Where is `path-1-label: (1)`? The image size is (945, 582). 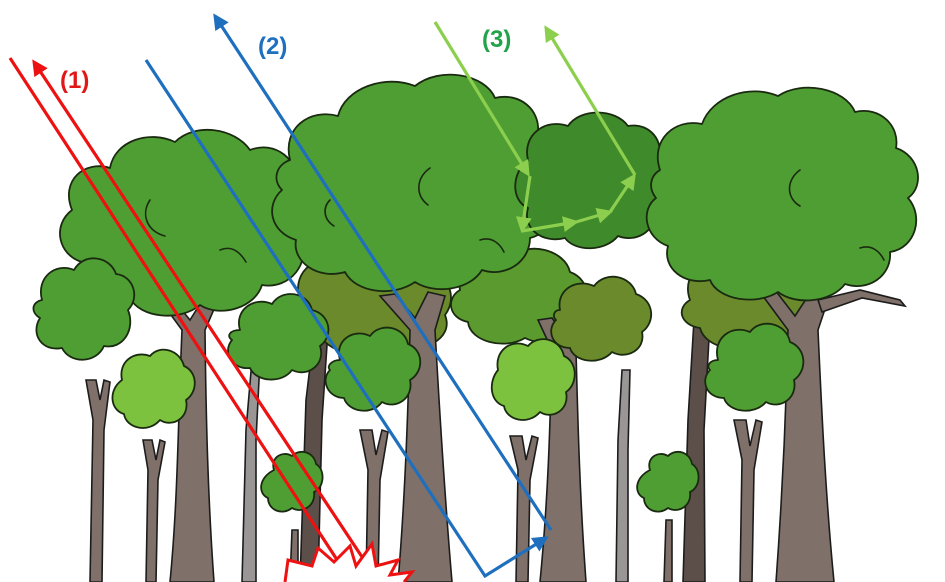
path-1-label: (1) is located at coordinates (74, 80).